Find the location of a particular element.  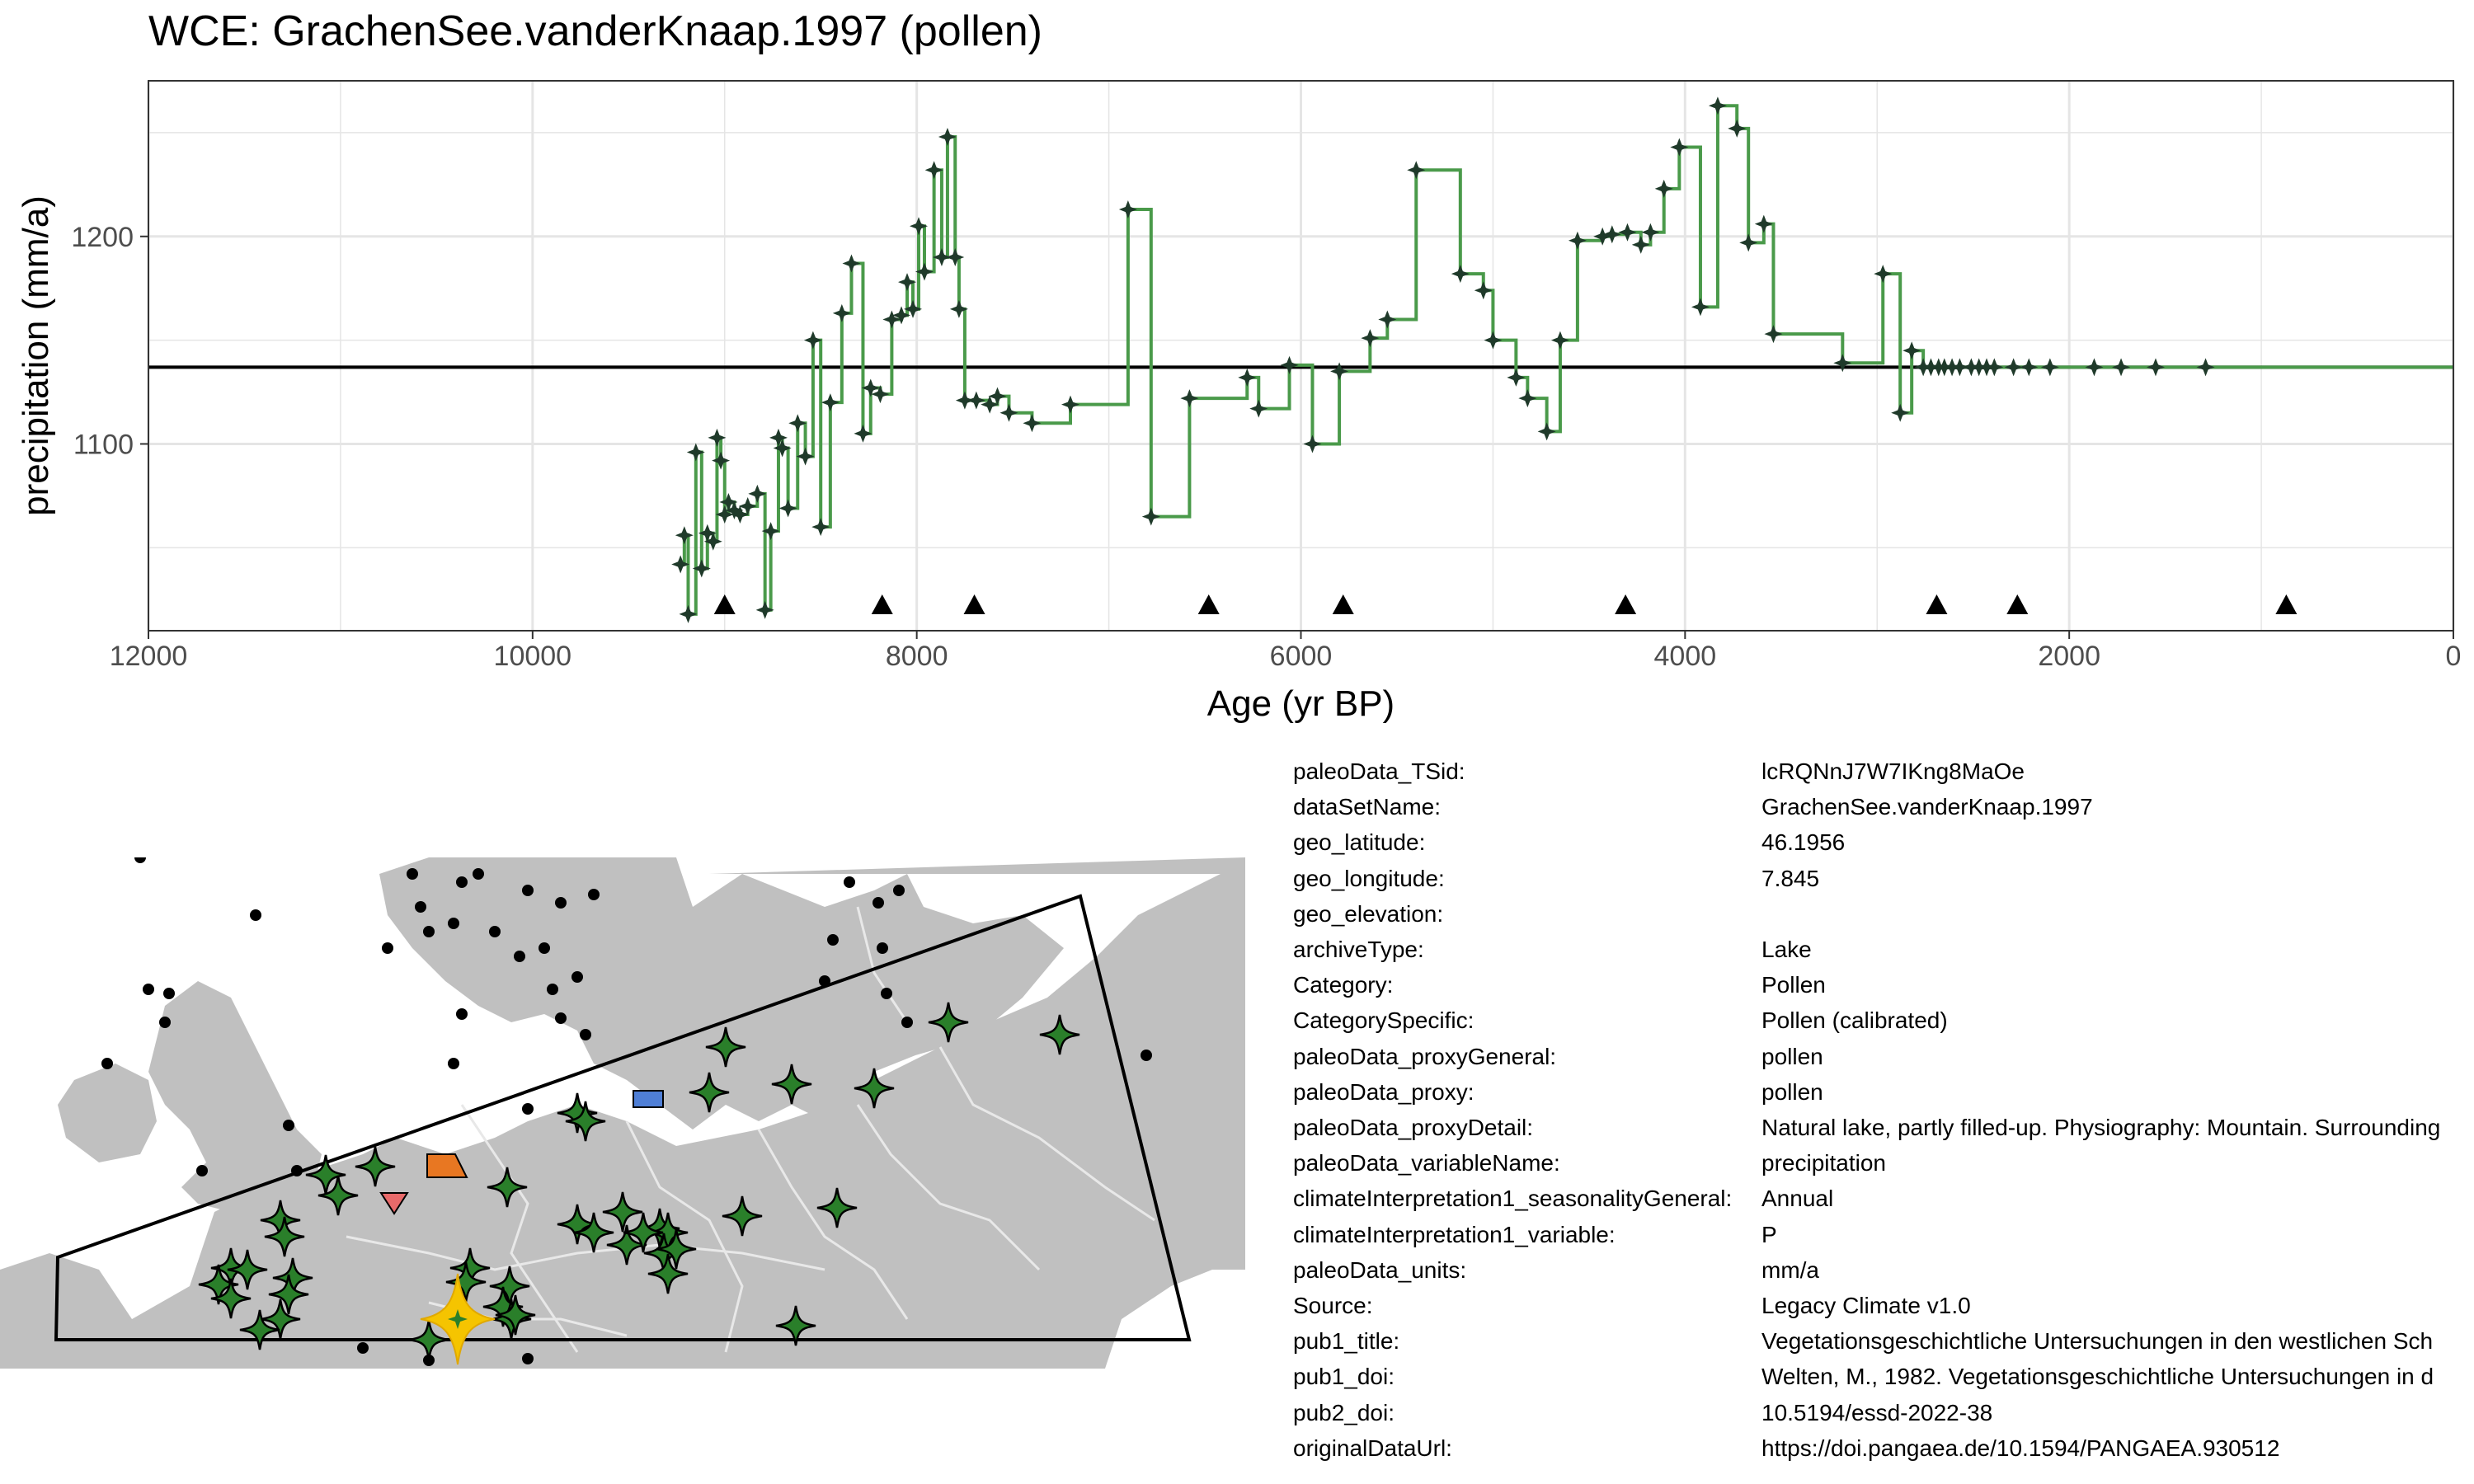

x-tick-label: 4000 is located at coordinates (1685, 656).